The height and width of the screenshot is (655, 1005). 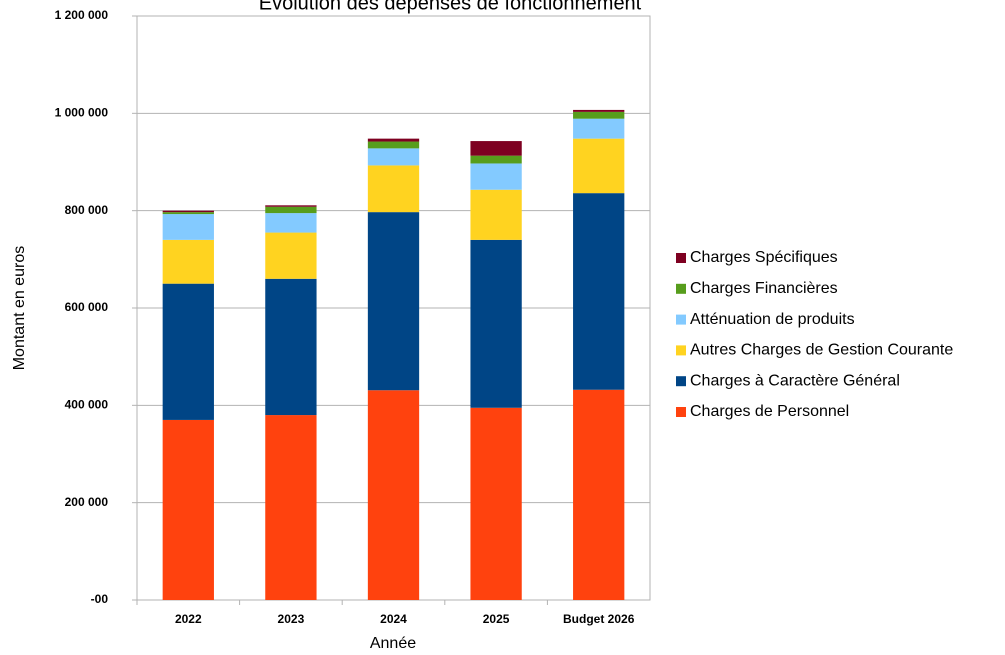 I want to click on legend-label: Charges à Caractère Général, so click(x=795, y=380).